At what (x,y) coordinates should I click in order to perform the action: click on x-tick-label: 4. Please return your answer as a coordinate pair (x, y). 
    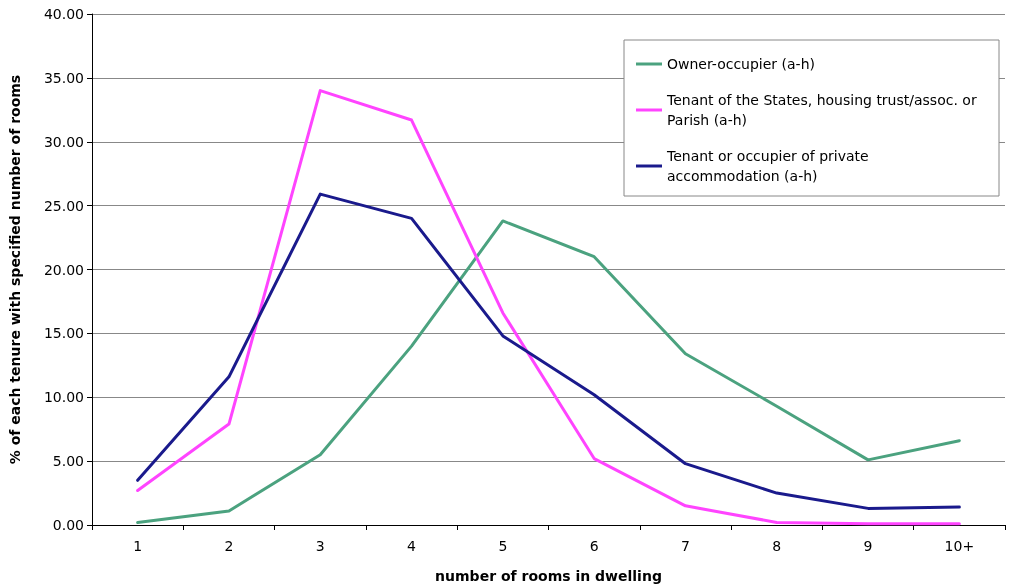
    Looking at the image, I should click on (412, 546).